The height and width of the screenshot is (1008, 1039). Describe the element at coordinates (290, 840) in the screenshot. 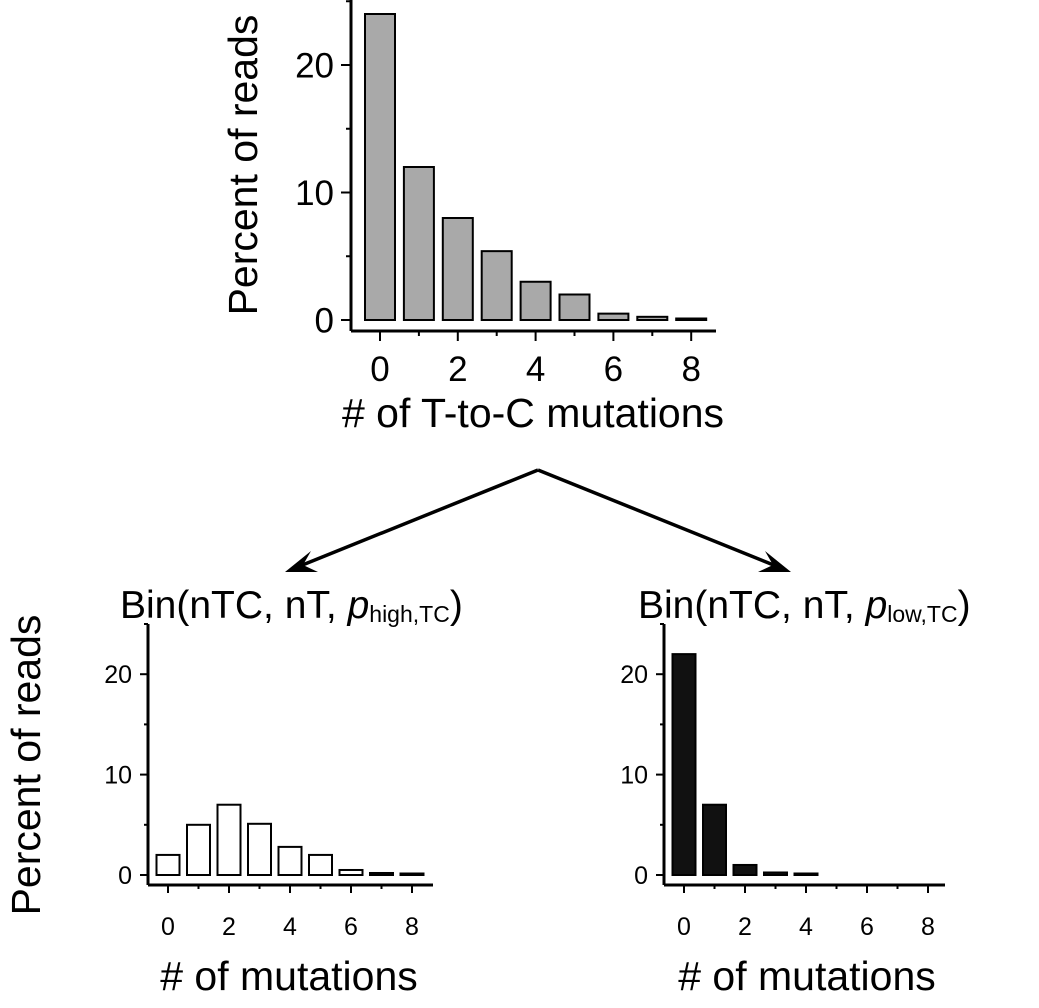

I see `bottom-left-bars` at that location.